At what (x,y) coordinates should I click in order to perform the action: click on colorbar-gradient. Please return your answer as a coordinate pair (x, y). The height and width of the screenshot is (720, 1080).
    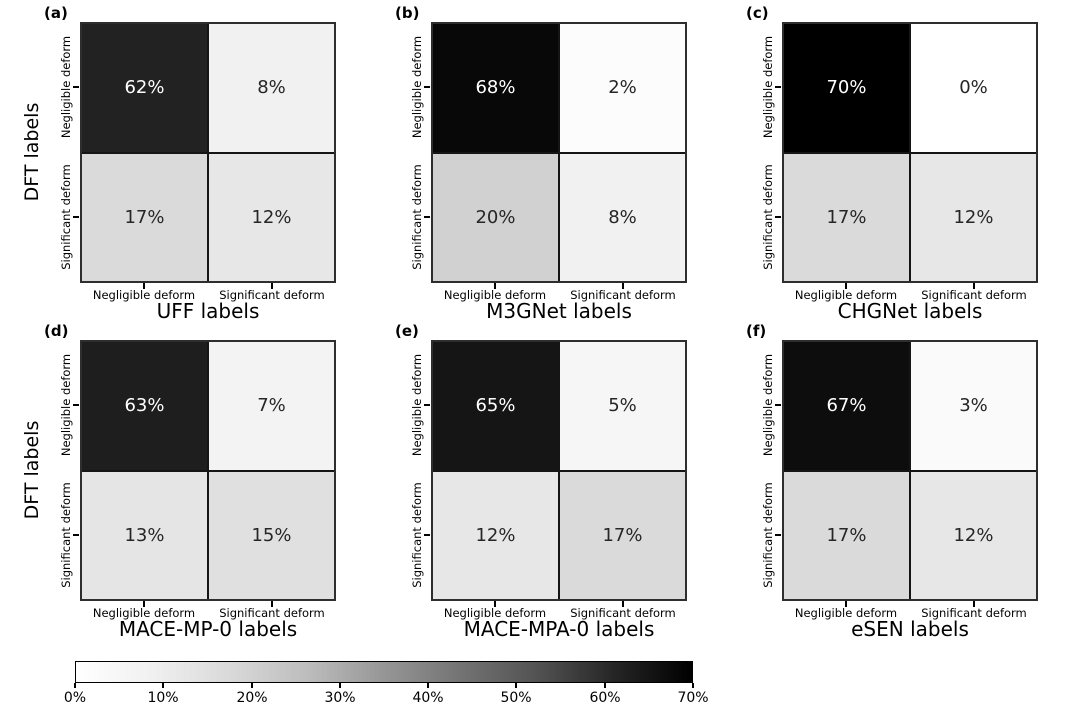
    Looking at the image, I should click on (384, 672).